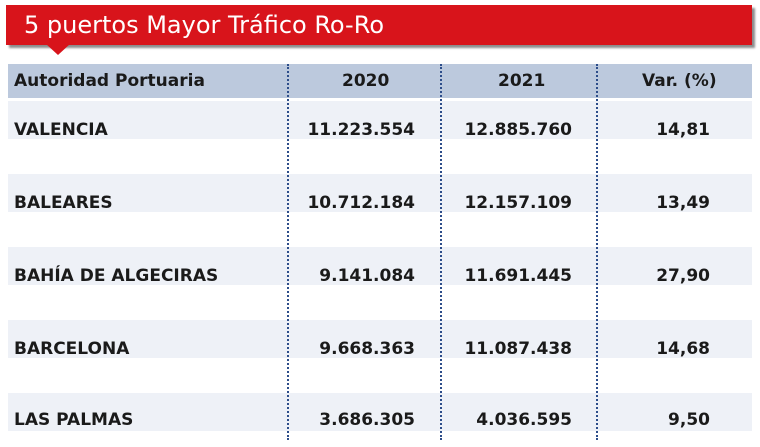 This screenshot has width=760, height=447. Describe the element at coordinates (109, 81) in the screenshot. I see `header-autoridad-portuaria: Autoridad Portuaria` at that location.